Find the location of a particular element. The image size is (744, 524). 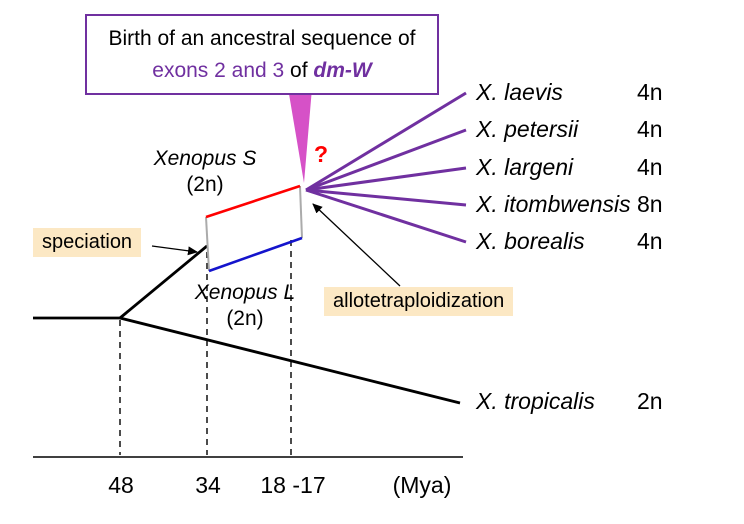

species-name-laevis: X. laevis is located at coordinates (519, 92).